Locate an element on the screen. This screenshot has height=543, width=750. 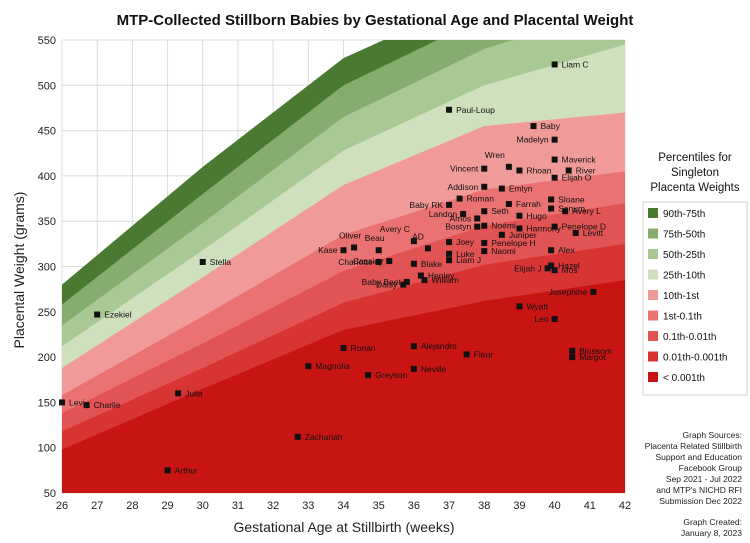
data-point-label: AD is located at coordinates (418, 236).